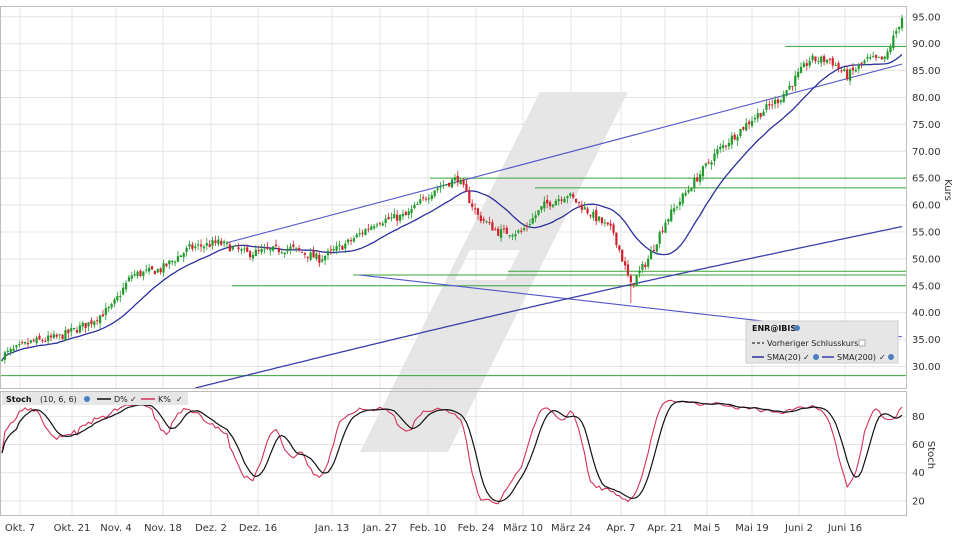  What do you see at coordinates (918, 460) in the screenshot?
I see `stoch-axis: 20 40 60 80` at bounding box center [918, 460].